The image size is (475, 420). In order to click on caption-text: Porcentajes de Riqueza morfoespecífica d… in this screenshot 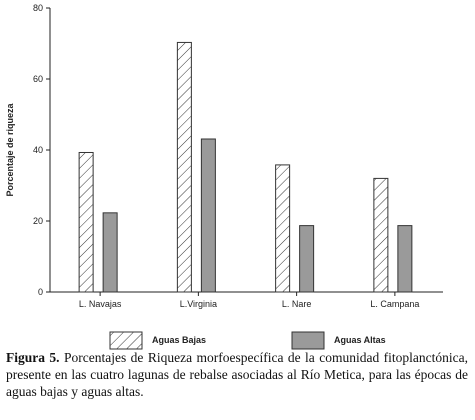, I will do `click(237, 374)`.